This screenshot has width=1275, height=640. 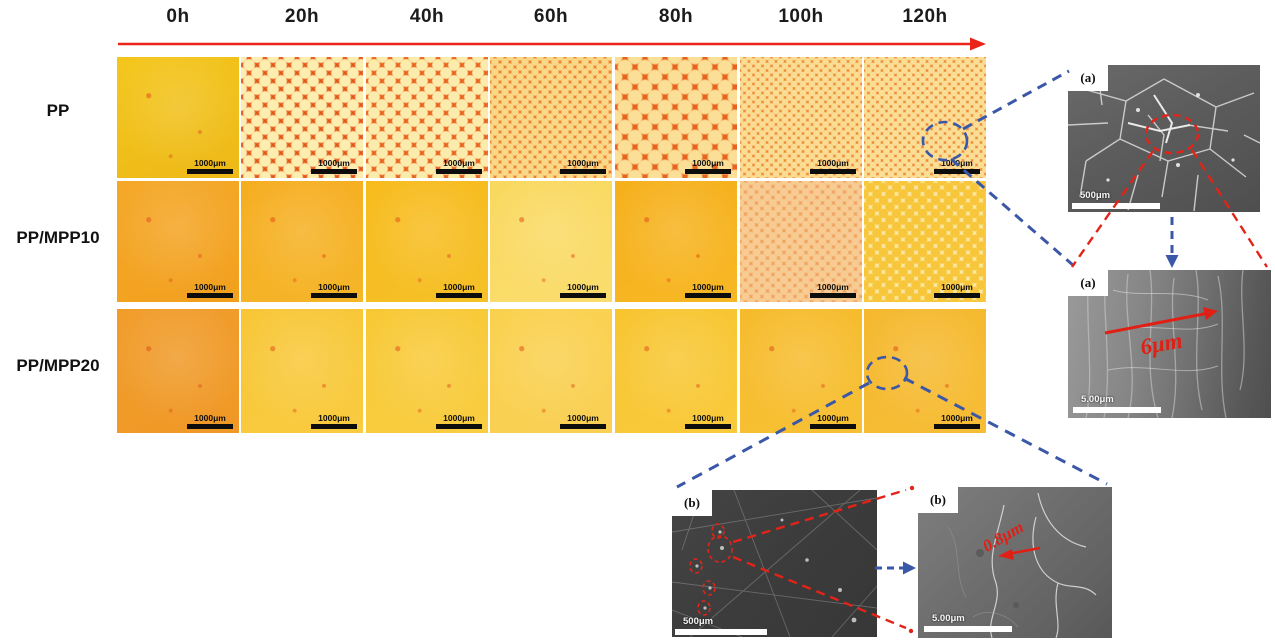 I want to click on panel-label-a-overview: (a), so click(x=1088, y=78).